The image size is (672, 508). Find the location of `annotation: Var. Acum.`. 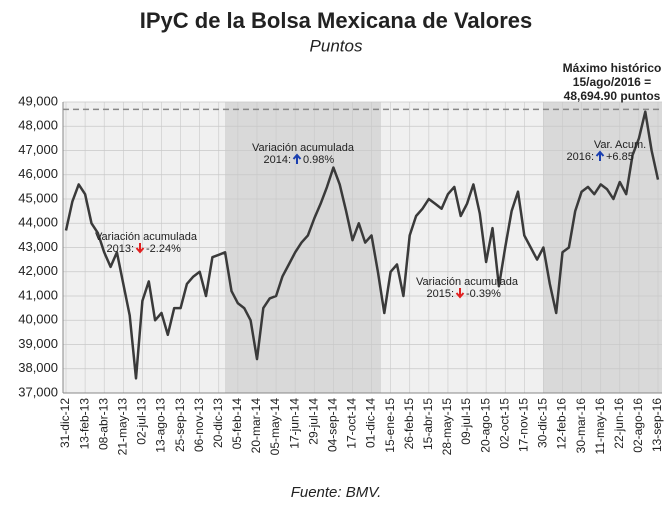

annotation: Var. Acum. is located at coordinates (620, 145).